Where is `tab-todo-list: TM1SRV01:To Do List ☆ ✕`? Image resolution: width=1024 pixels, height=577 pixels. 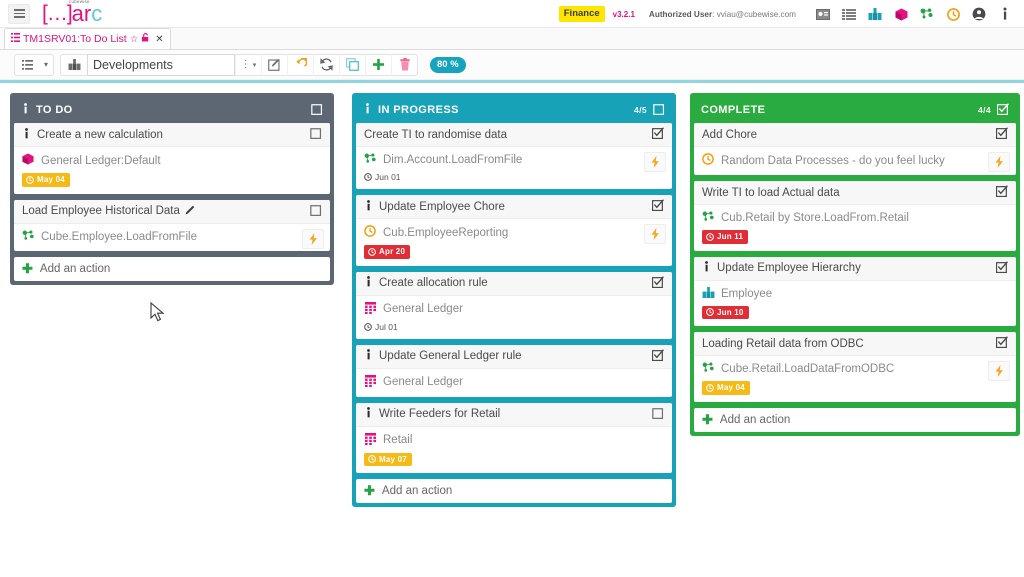
tab-todo-list: TM1SRV01:To Do List ☆ ✕ is located at coordinates (87, 38).